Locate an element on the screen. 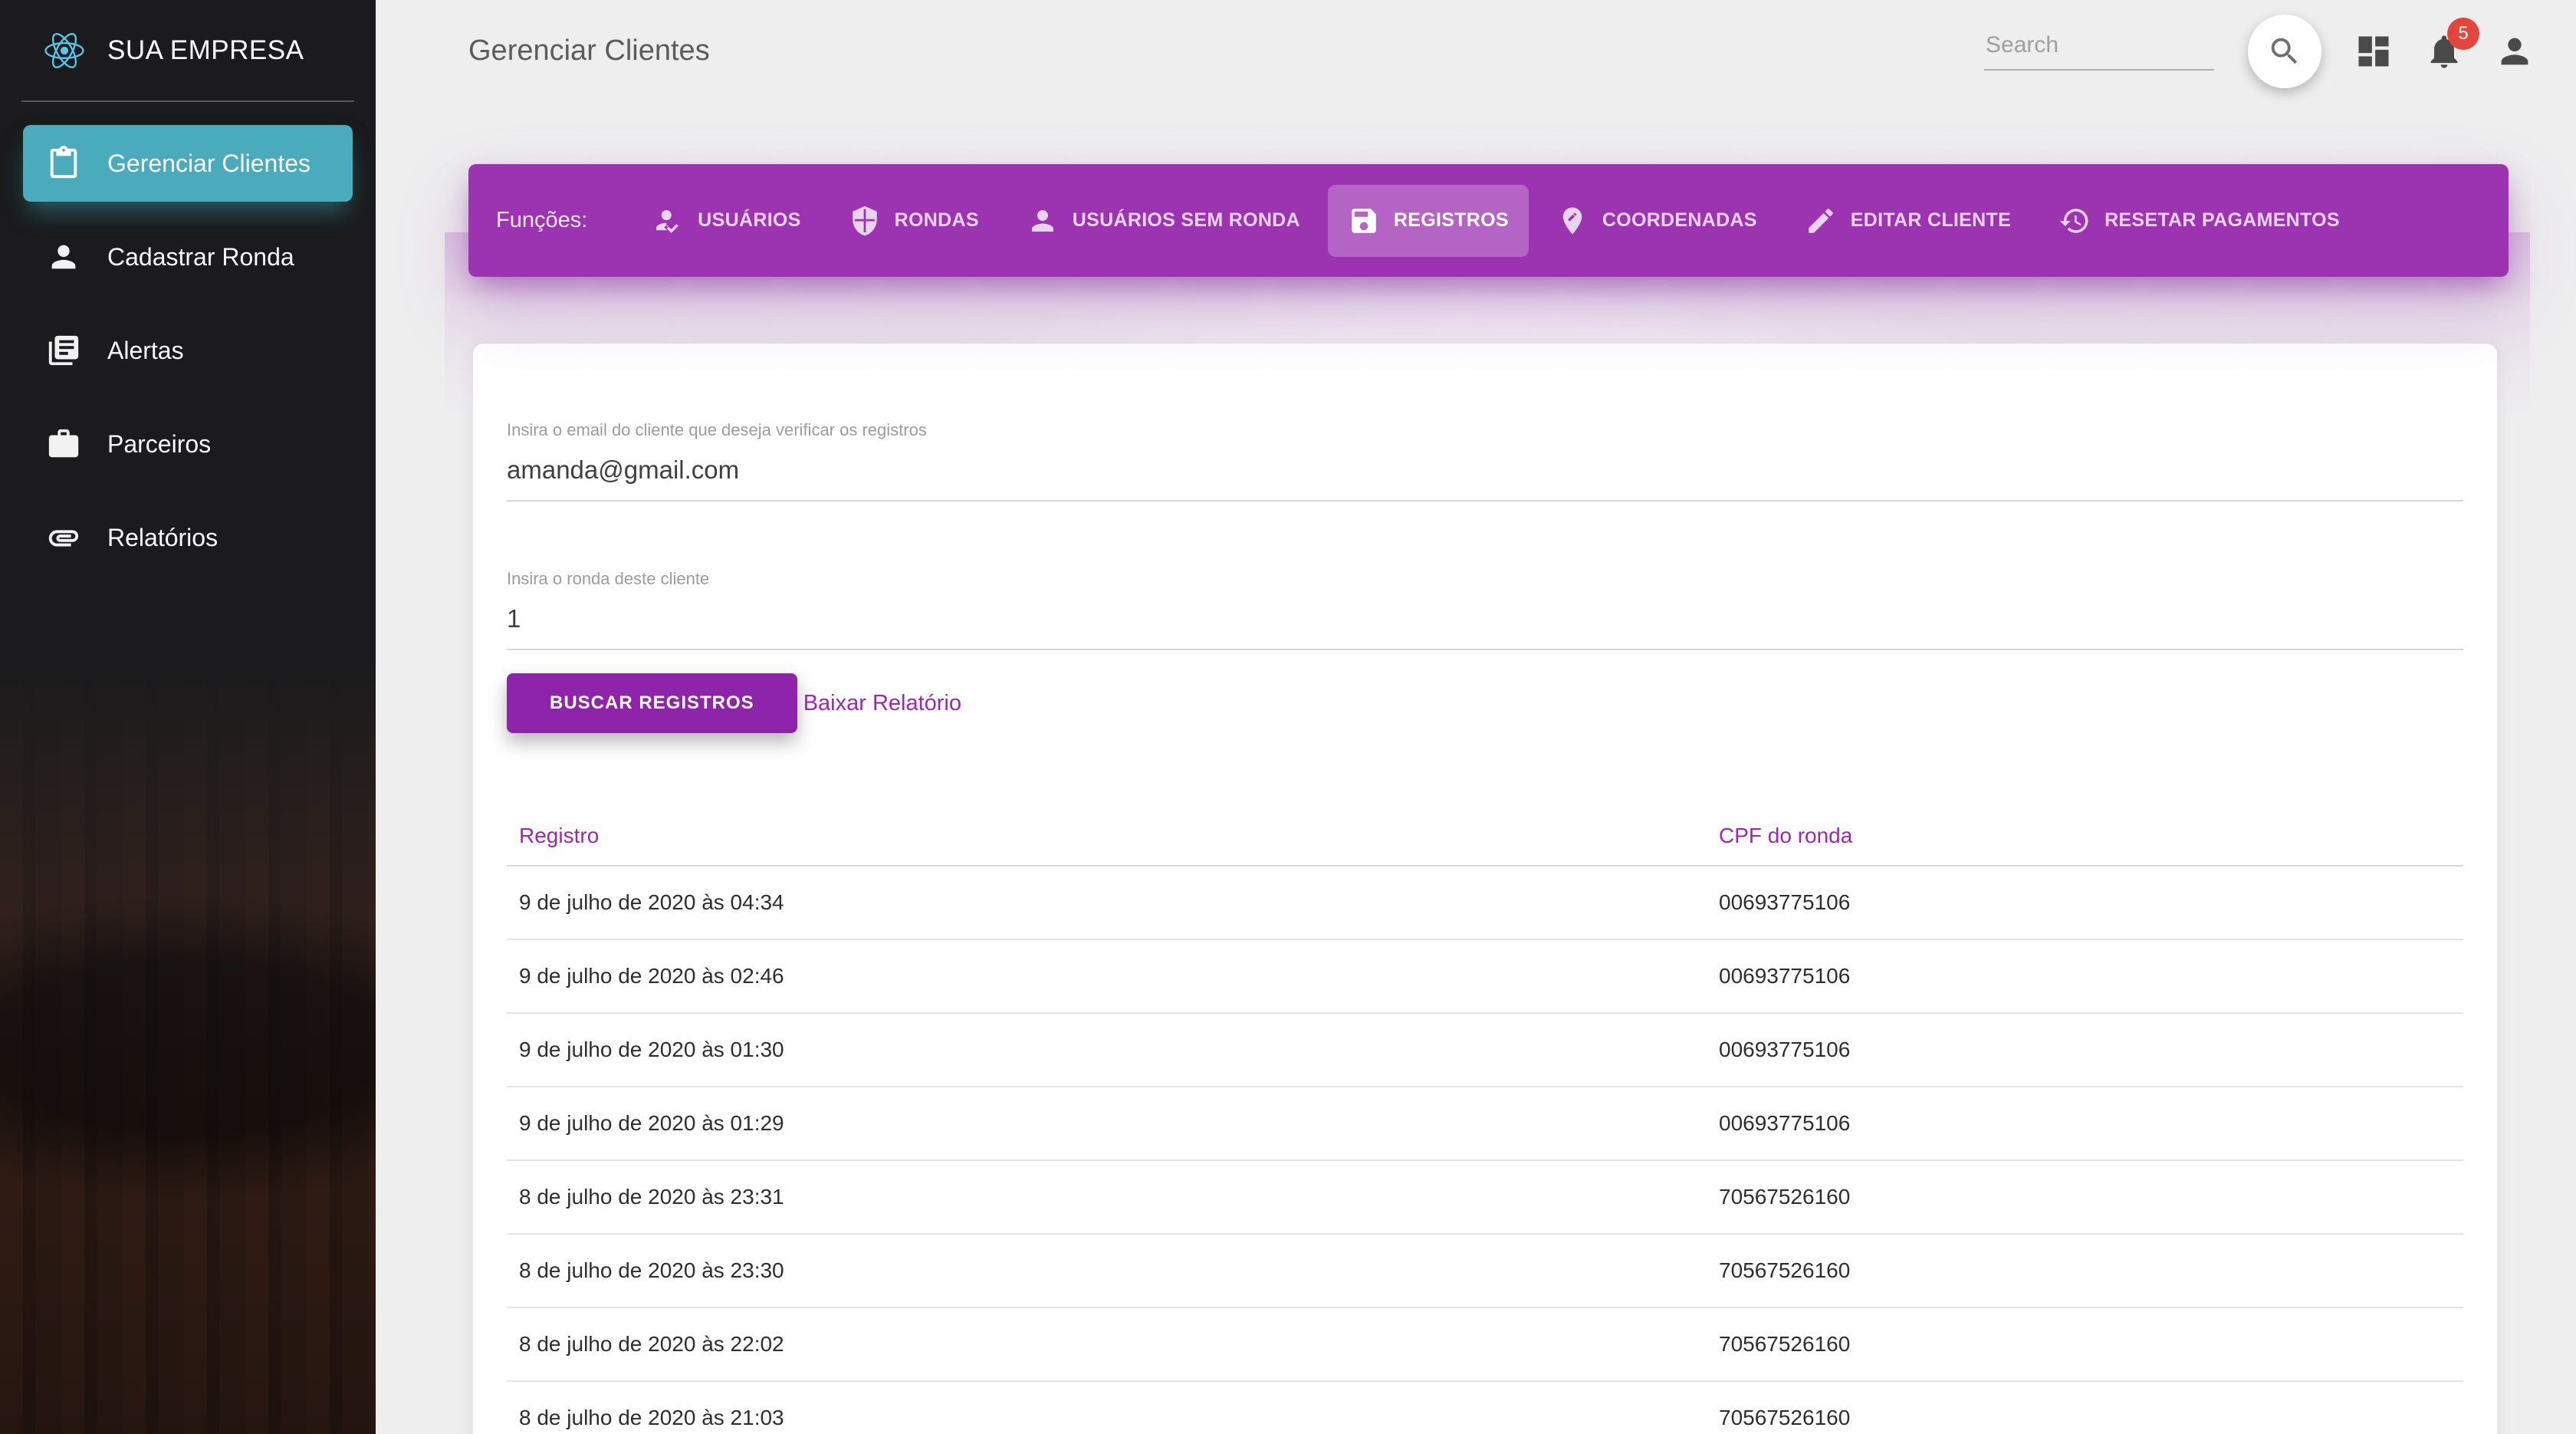 The height and width of the screenshot is (1434, 2576). tab-editar-cliente: EDITAR CLIENTE is located at coordinates (1908, 221).